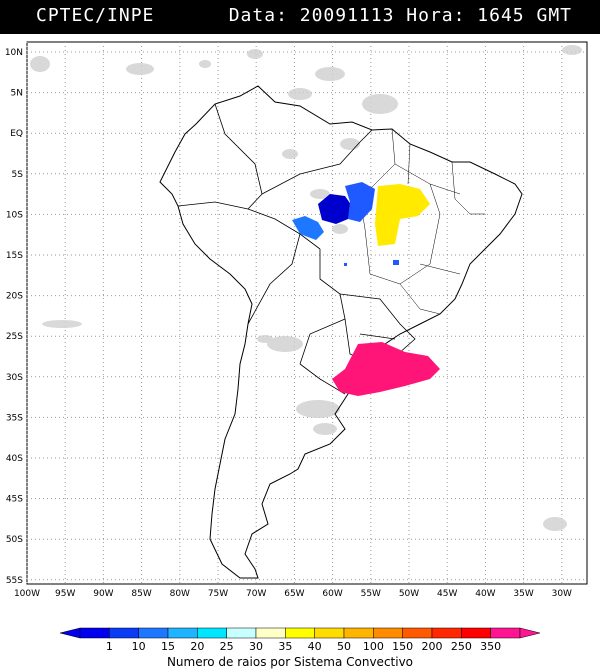  What do you see at coordinates (360, 202) in the screenshot?
I see `storm-blue-east` at bounding box center [360, 202].